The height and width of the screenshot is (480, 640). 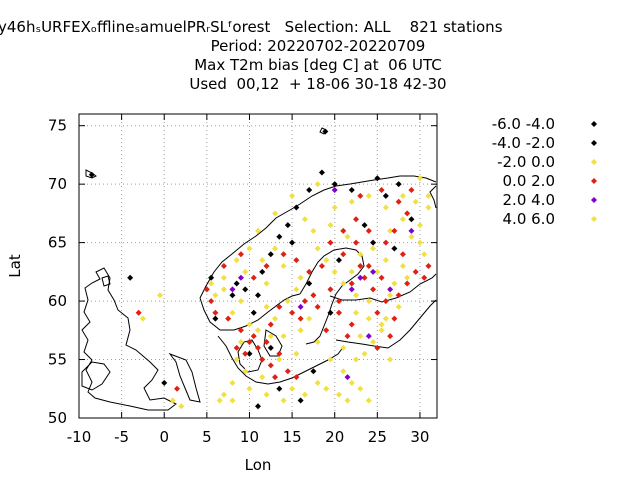 What do you see at coordinates (57, 360) in the screenshot?
I see `y-tick-label: 55` at bounding box center [57, 360].